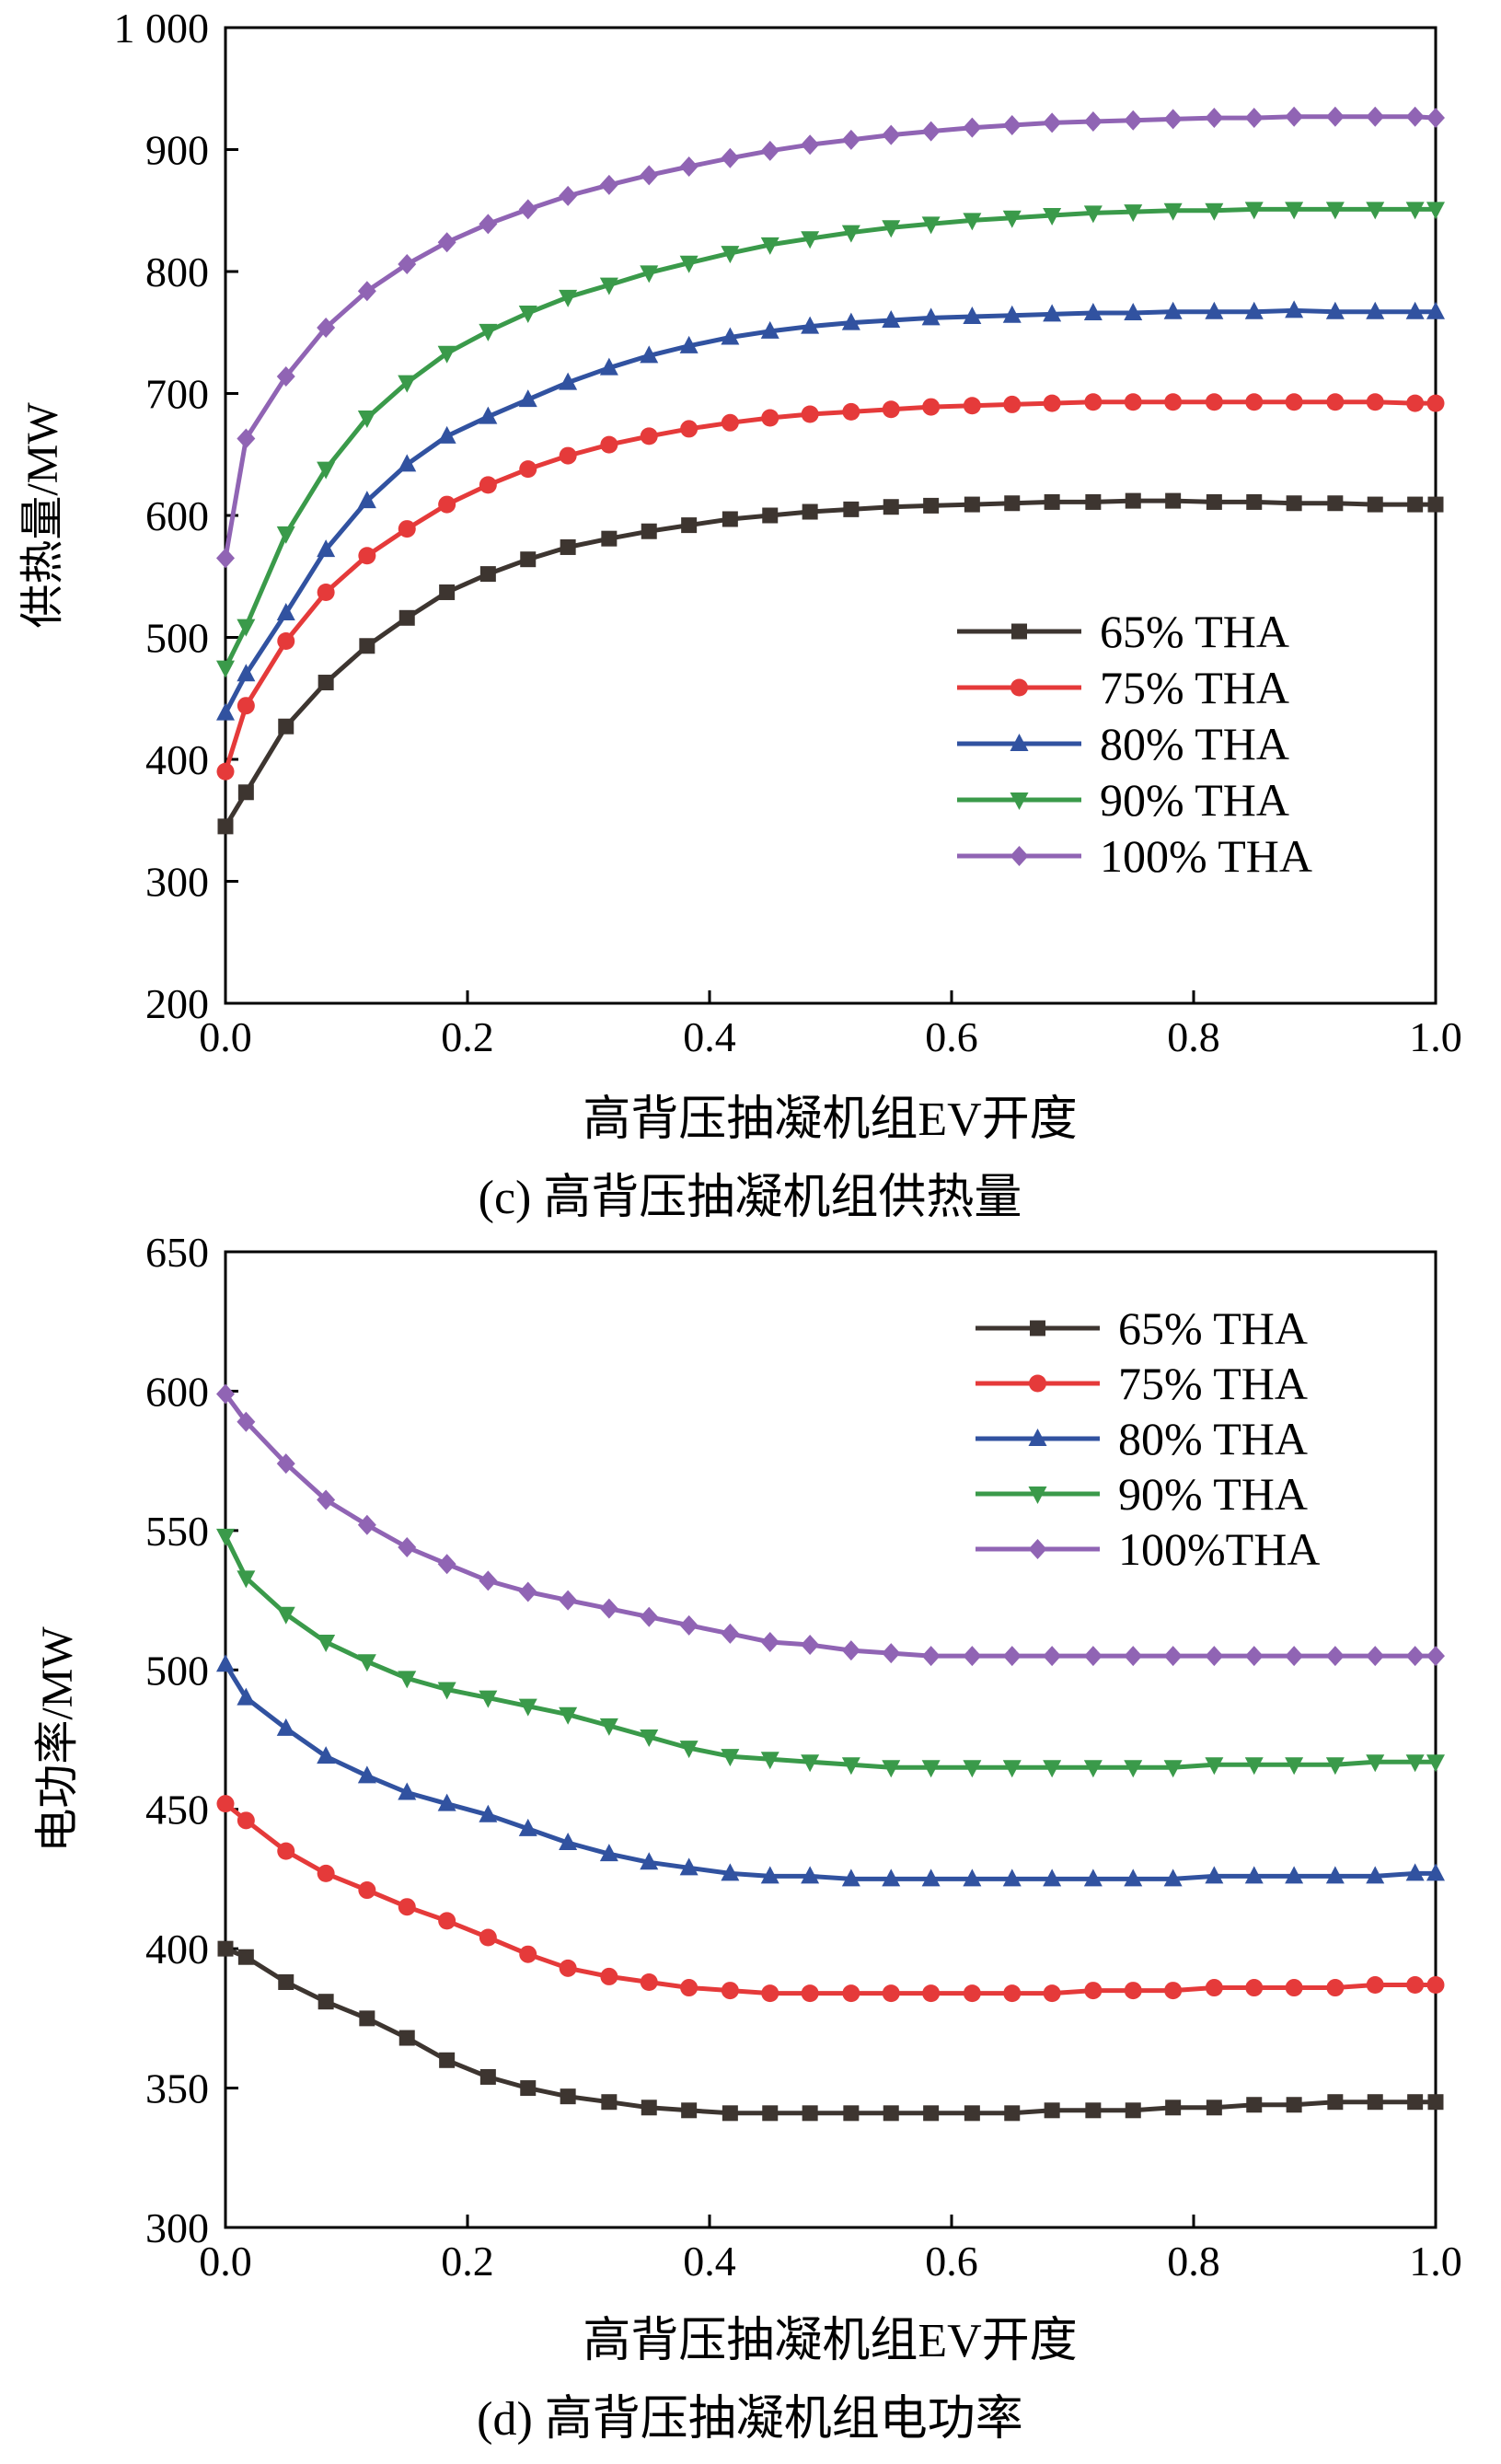  Describe the element at coordinates (1123, 632) in the screenshot. I see `chart-c-legend-item-65: 65% THA` at that location.